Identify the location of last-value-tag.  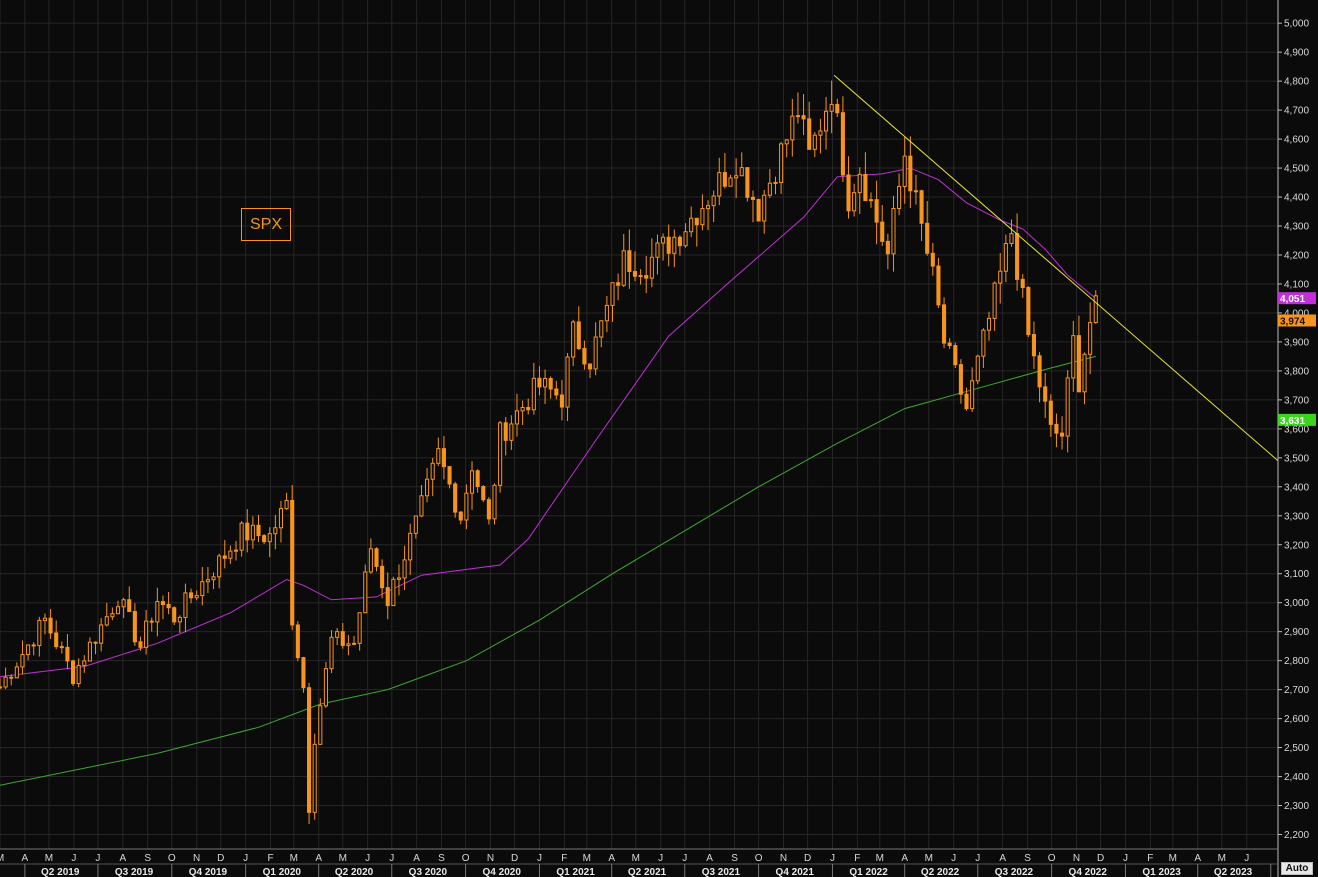
(1297, 320).